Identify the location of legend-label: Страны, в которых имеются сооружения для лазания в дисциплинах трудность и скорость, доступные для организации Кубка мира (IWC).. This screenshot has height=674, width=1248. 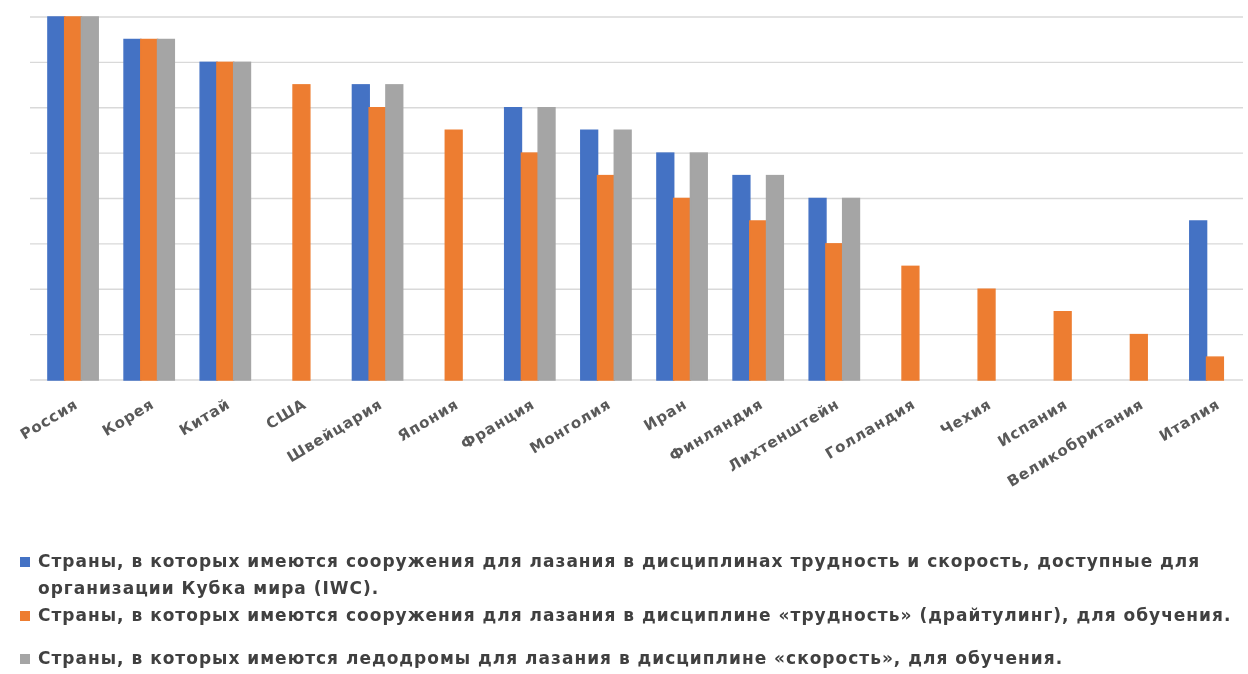
(620, 575).